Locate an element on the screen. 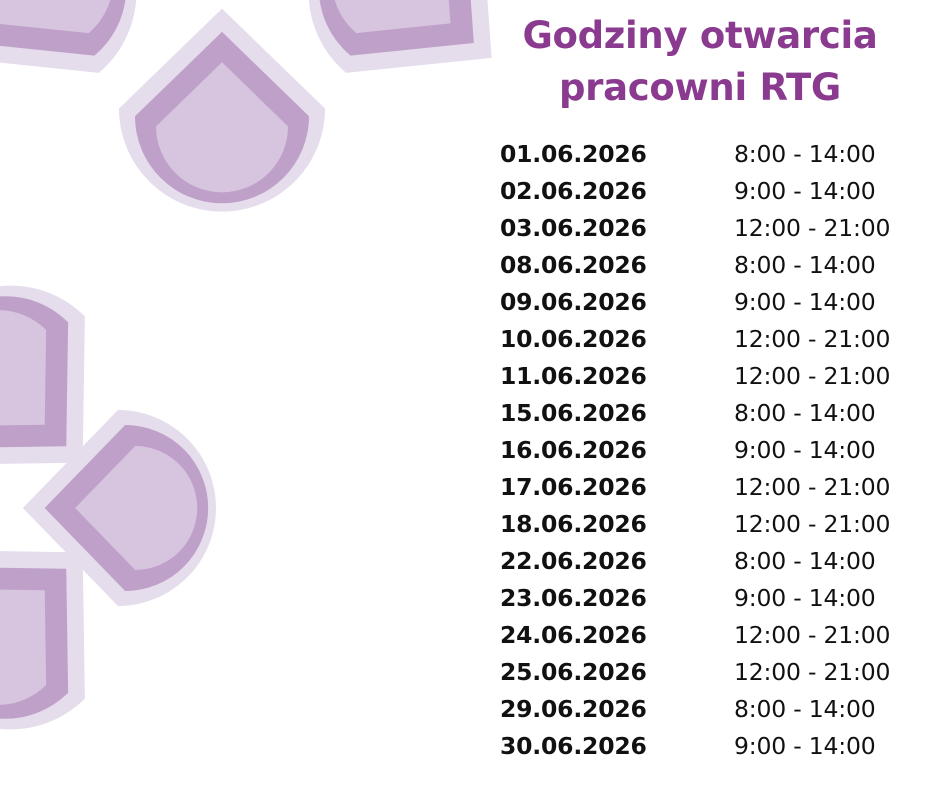 The height and width of the screenshot is (788, 940). schedule-date: 29.06.2026 is located at coordinates (573, 709).